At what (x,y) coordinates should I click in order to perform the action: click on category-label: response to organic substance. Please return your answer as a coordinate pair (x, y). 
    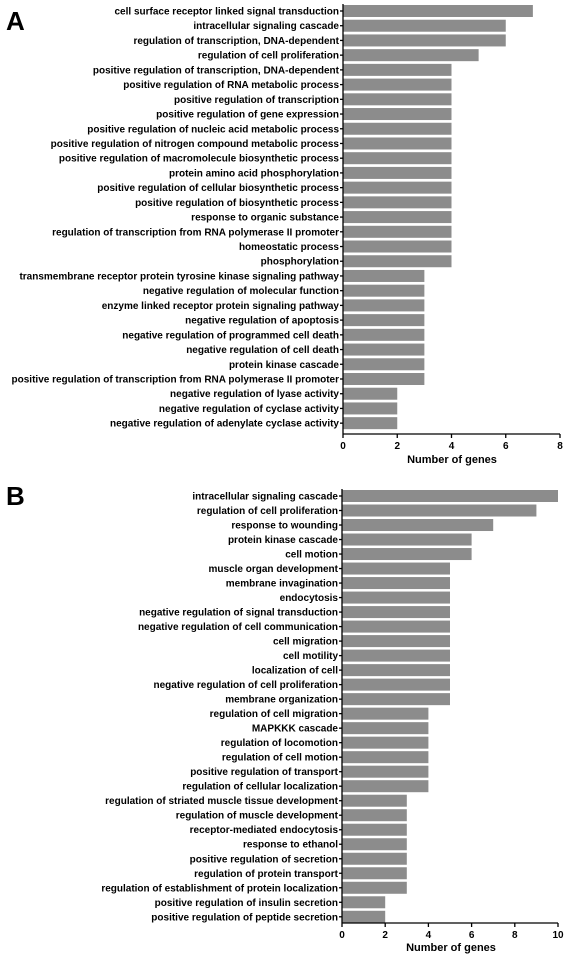
    Looking at the image, I should click on (265, 218).